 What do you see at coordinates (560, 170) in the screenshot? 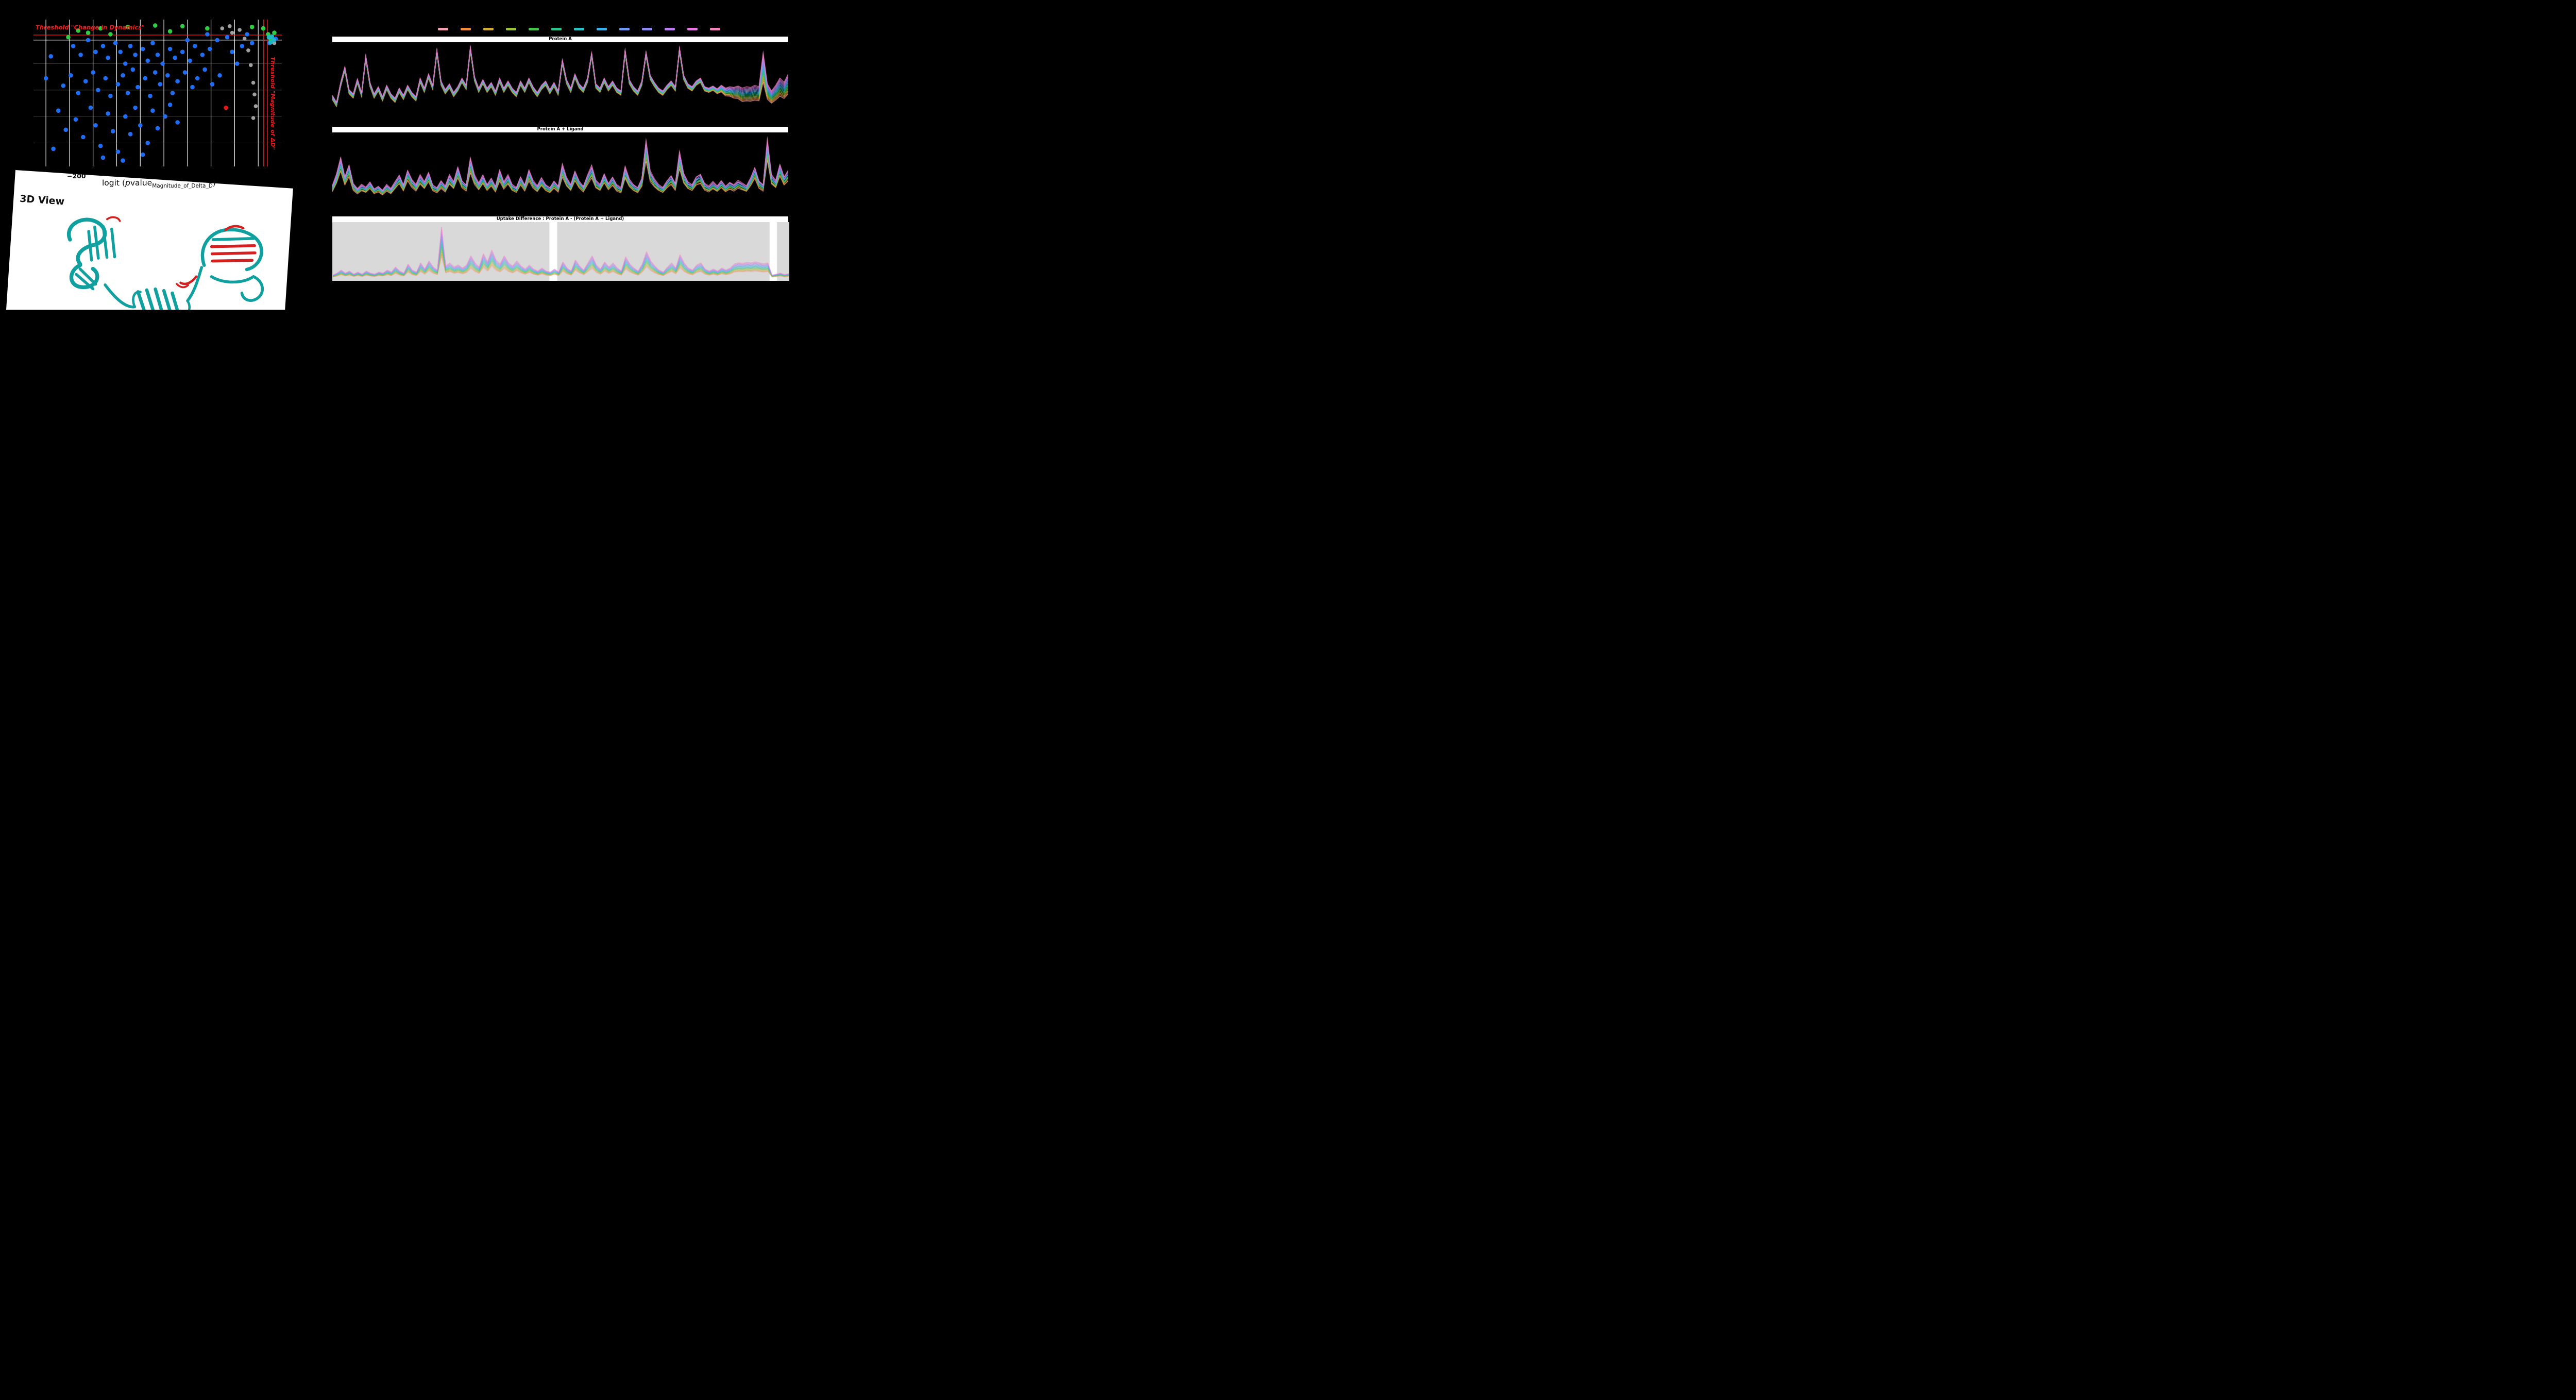
I see `protein-a-ligand-uptake-chart` at bounding box center [560, 170].